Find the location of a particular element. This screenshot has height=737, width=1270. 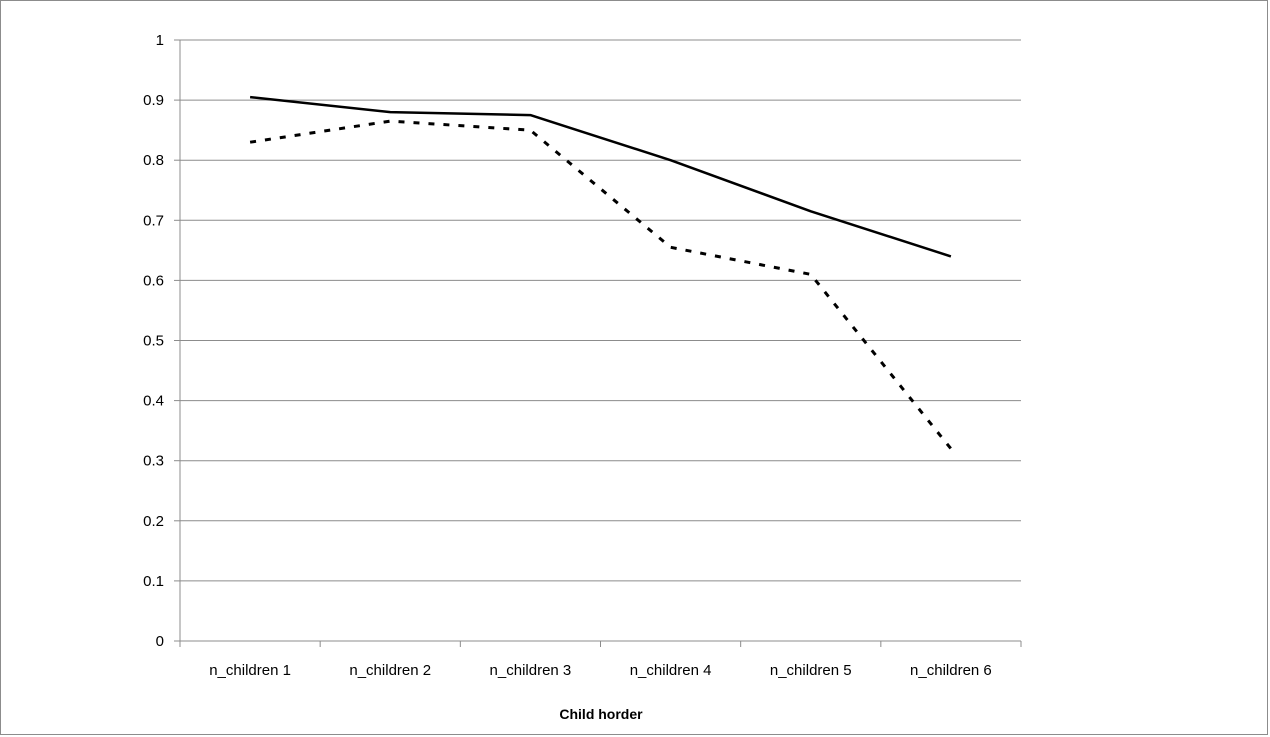

y-tick-label: 0.6 is located at coordinates (153, 280).